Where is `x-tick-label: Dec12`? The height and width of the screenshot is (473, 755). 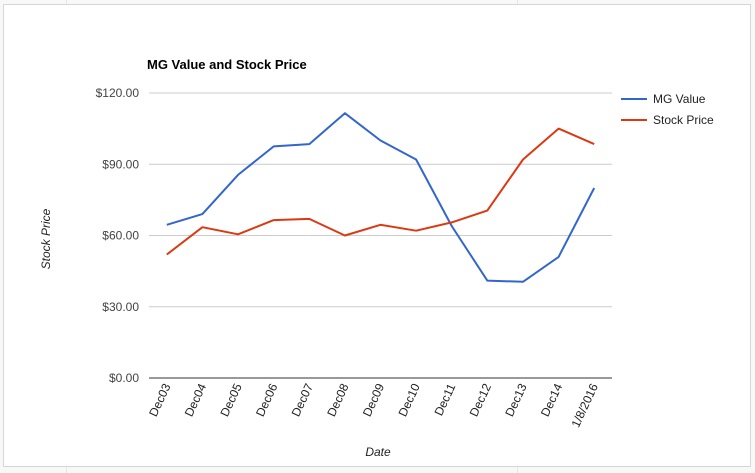
x-tick-label: Dec12 is located at coordinates (480, 400).